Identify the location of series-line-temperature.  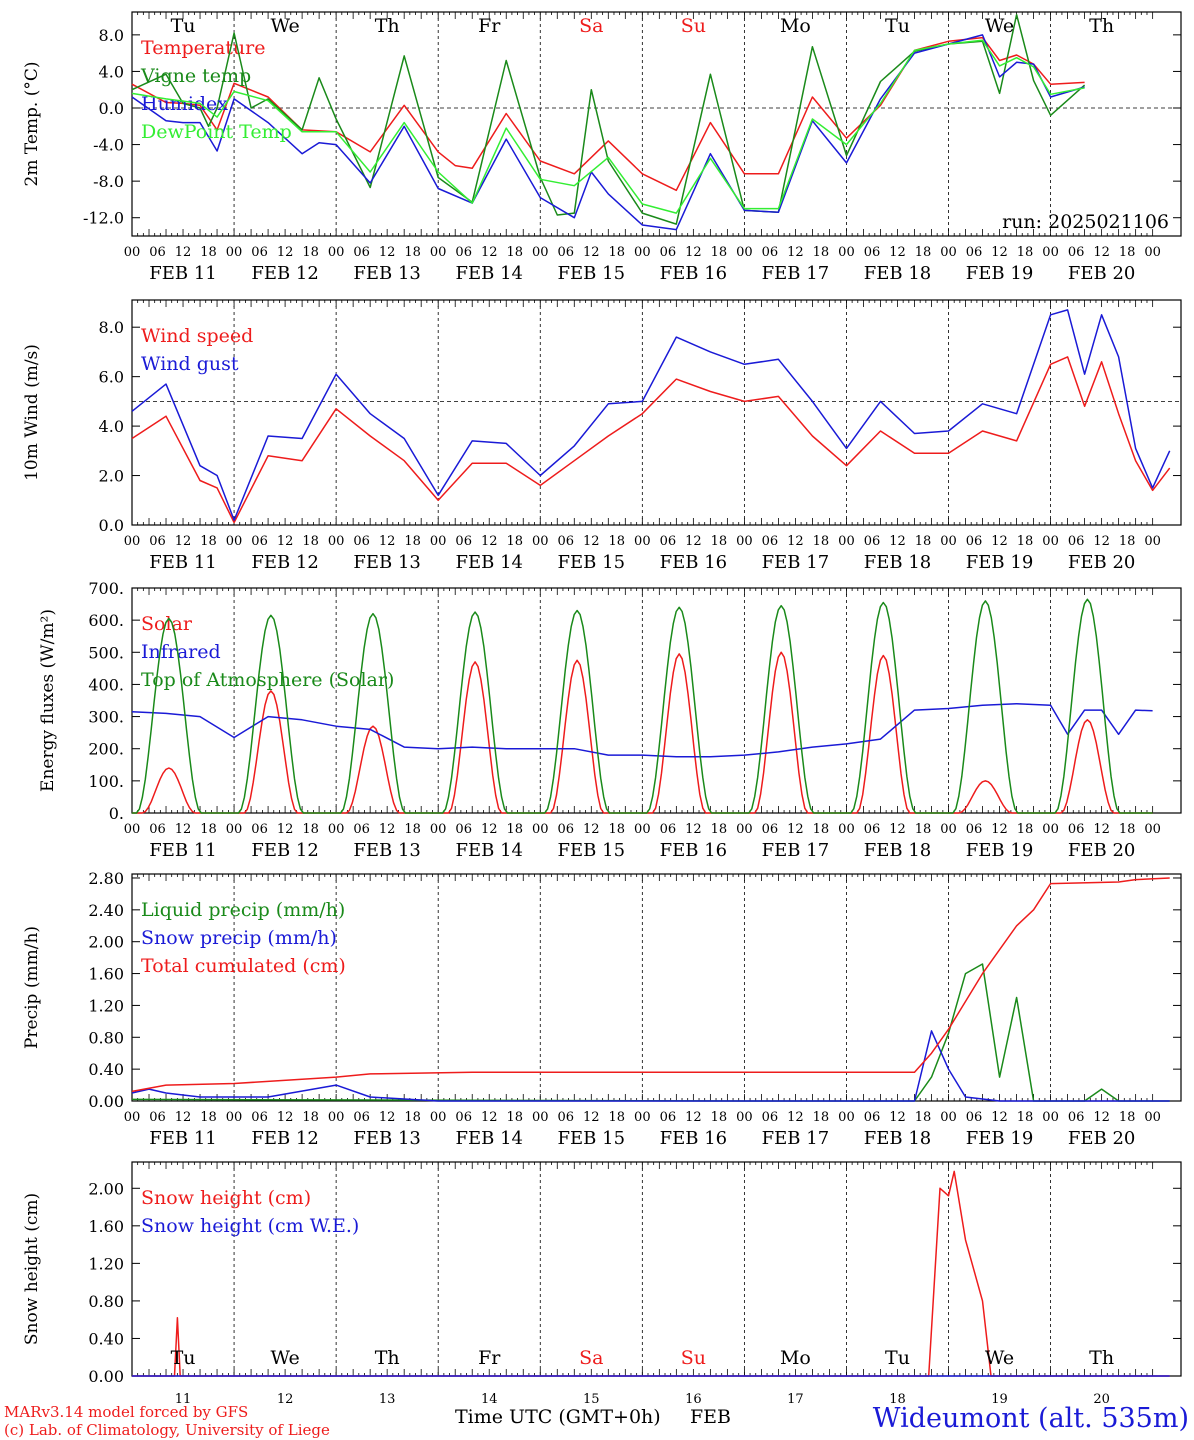
(608, 114).